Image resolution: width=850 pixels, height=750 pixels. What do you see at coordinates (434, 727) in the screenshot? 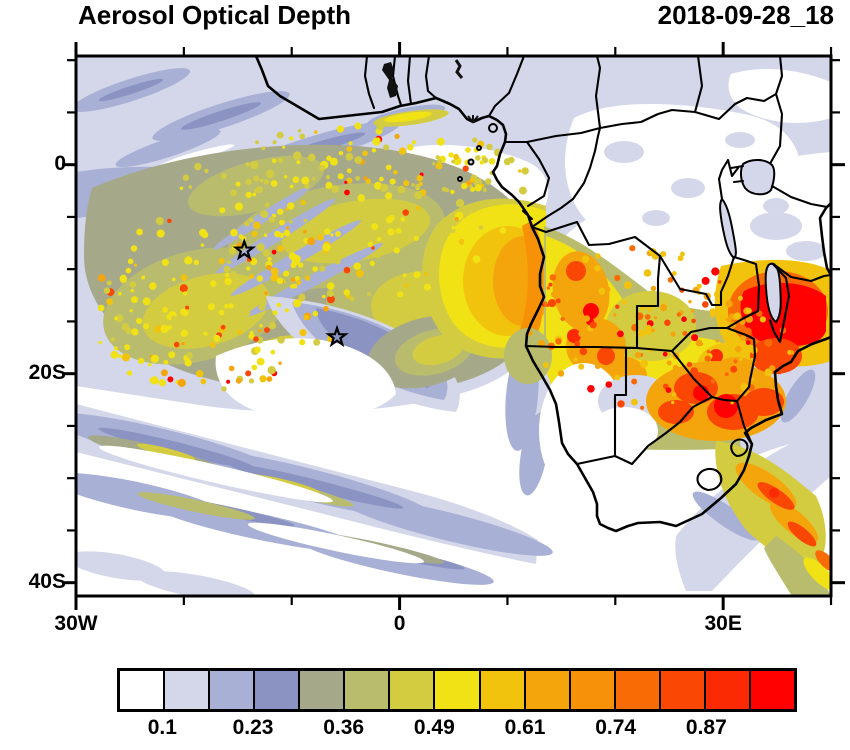
I see `colorbar-tick-label: 0.49` at bounding box center [434, 727].